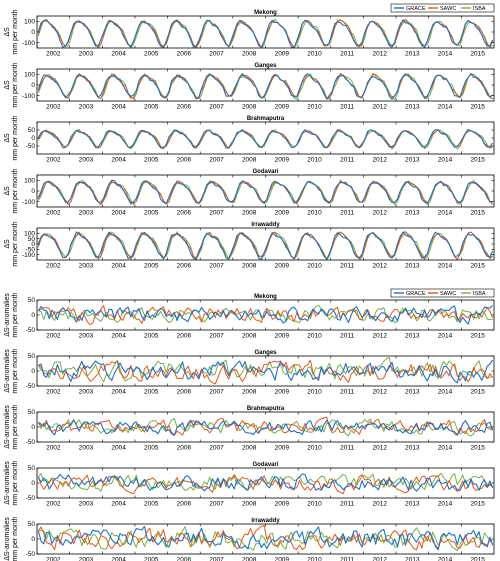 The width and height of the screenshot is (500, 561). What do you see at coordinates (265, 465) in the screenshot?
I see `panel-title: Godavari` at bounding box center [265, 465].